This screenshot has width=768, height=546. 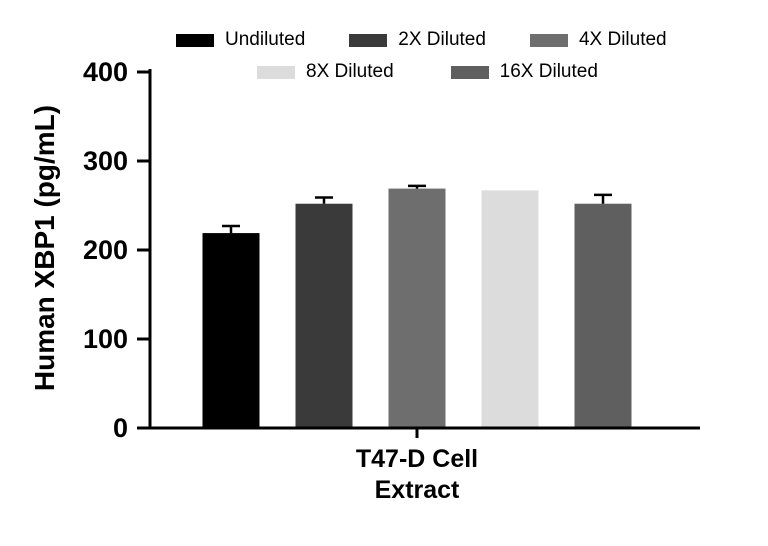 What do you see at coordinates (417, 459) in the screenshot?
I see `x-axis-label-line1: T47-D Cell` at bounding box center [417, 459].